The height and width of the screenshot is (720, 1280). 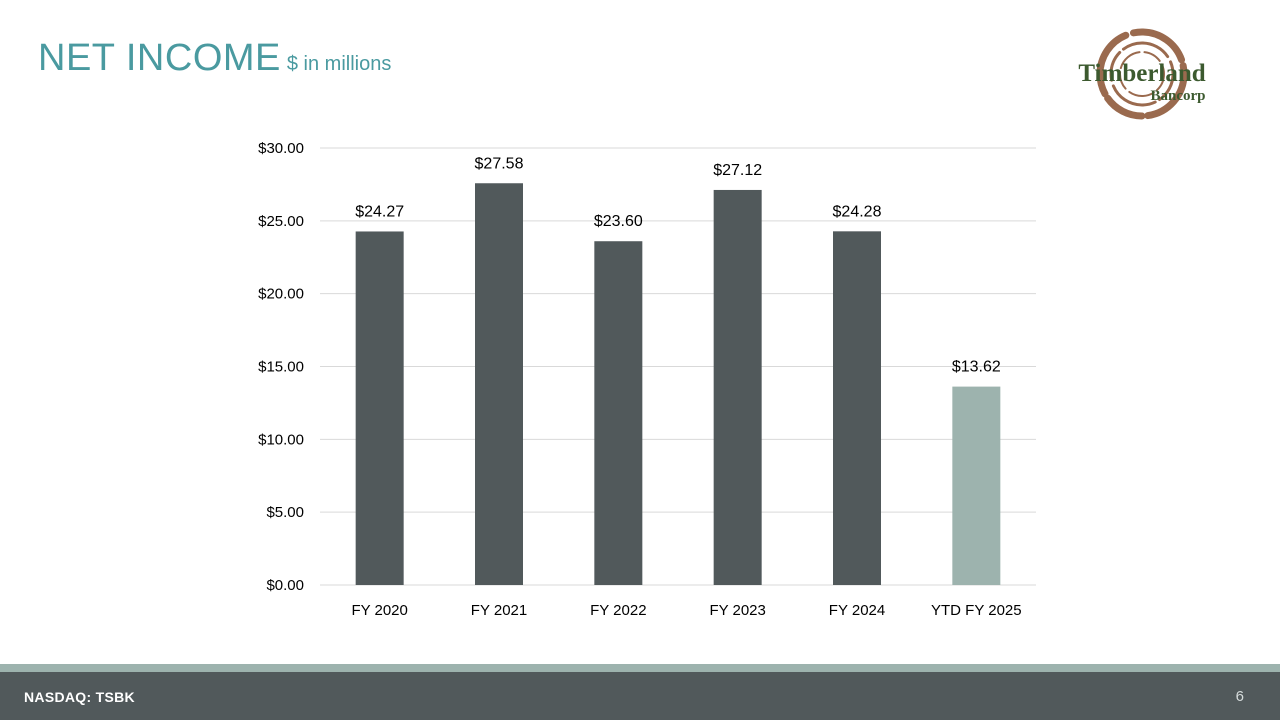 I want to click on logo-line2: Bancorp, so click(x=1177, y=96).